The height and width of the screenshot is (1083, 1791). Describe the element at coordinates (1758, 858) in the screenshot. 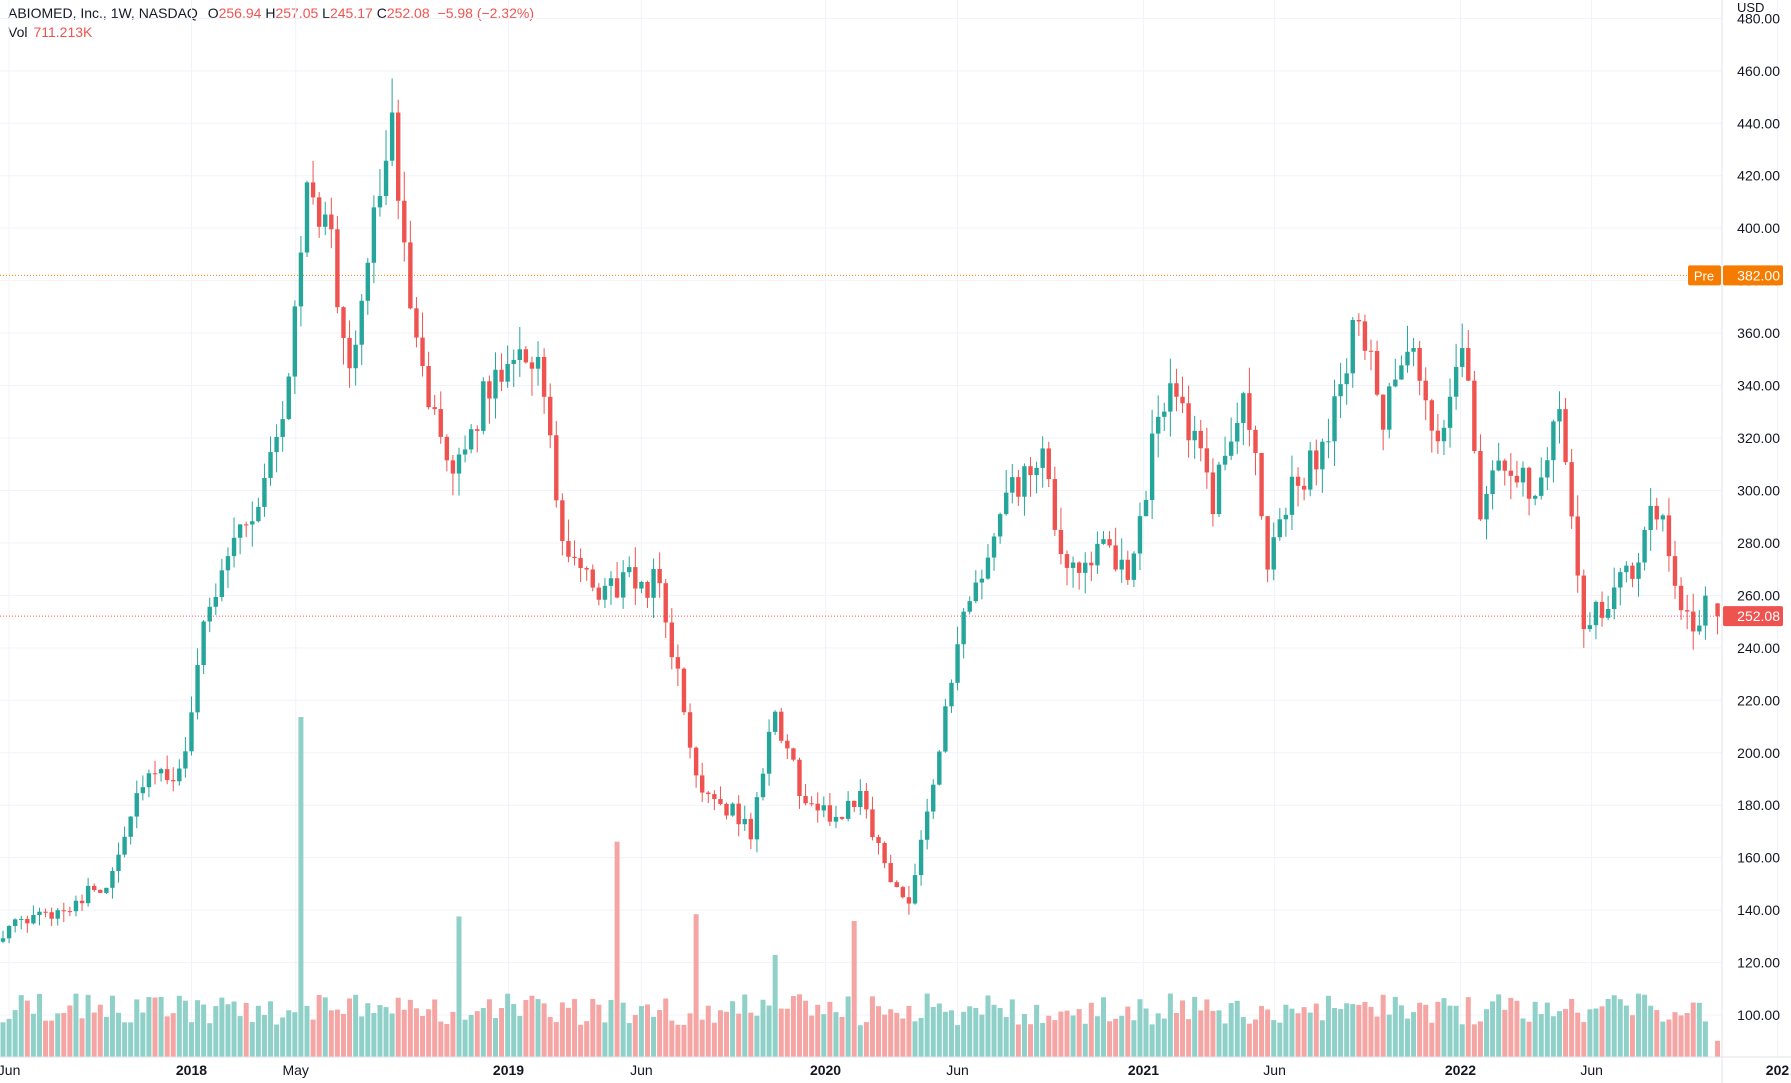

I see `price-tick-label: 160.00` at that location.